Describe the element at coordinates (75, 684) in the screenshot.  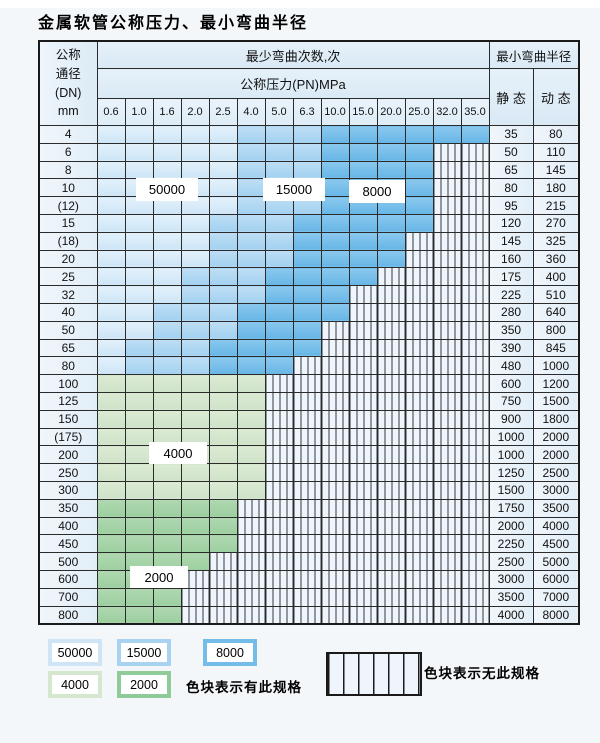
I see `legend-swatch-label: 4000` at that location.